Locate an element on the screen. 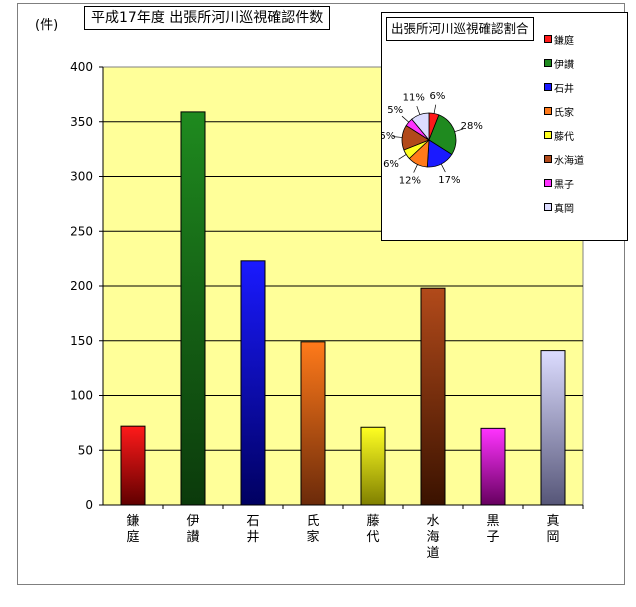 The image size is (636, 607). legend-item: 藤代 is located at coordinates (574, 135).